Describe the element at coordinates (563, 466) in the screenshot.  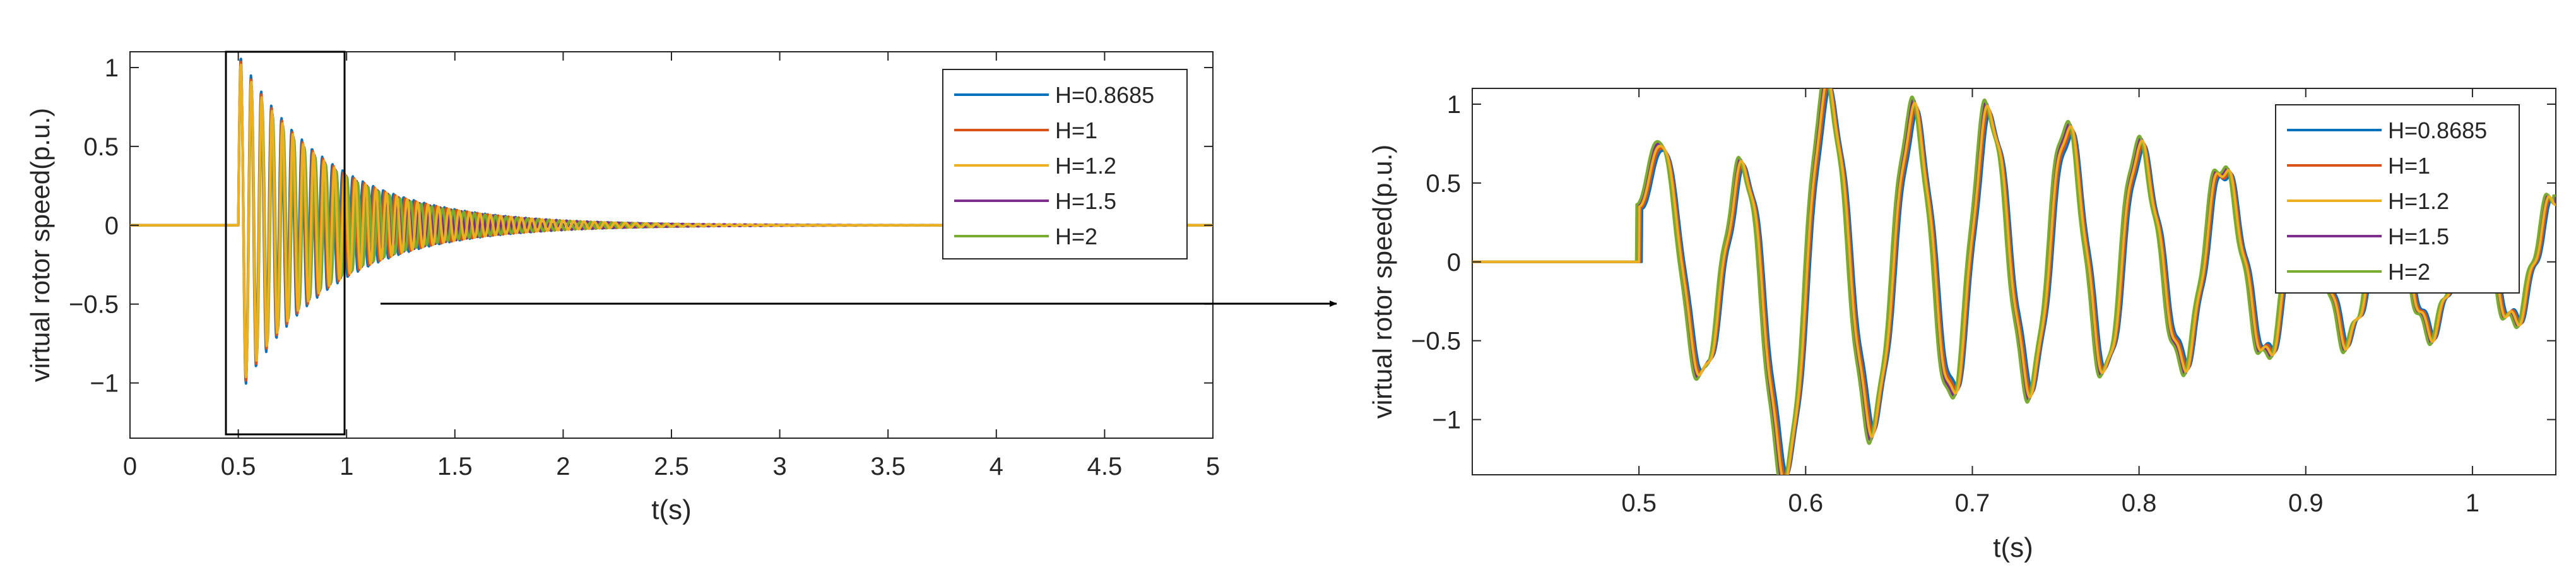
I see `x-tick-label: 2` at that location.